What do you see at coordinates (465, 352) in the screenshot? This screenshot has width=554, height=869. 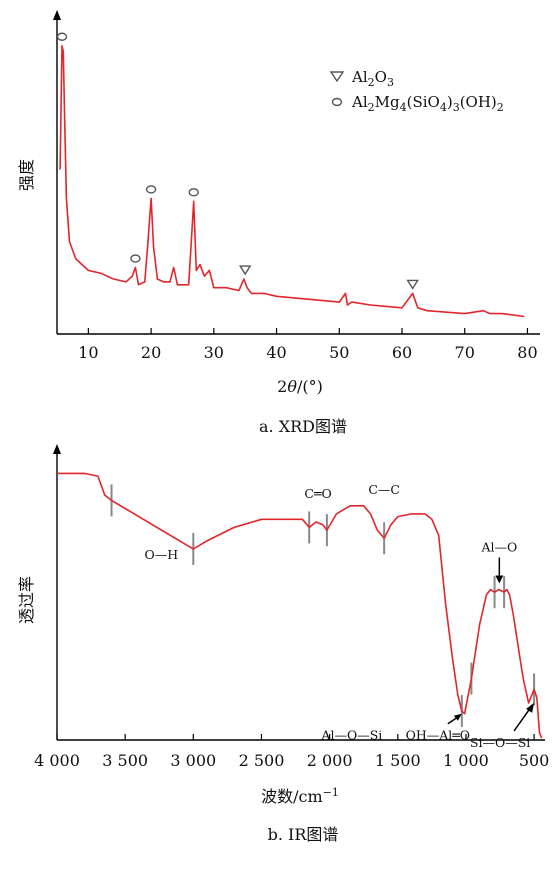 I see `xrd-x-tick-label: 70` at bounding box center [465, 352].